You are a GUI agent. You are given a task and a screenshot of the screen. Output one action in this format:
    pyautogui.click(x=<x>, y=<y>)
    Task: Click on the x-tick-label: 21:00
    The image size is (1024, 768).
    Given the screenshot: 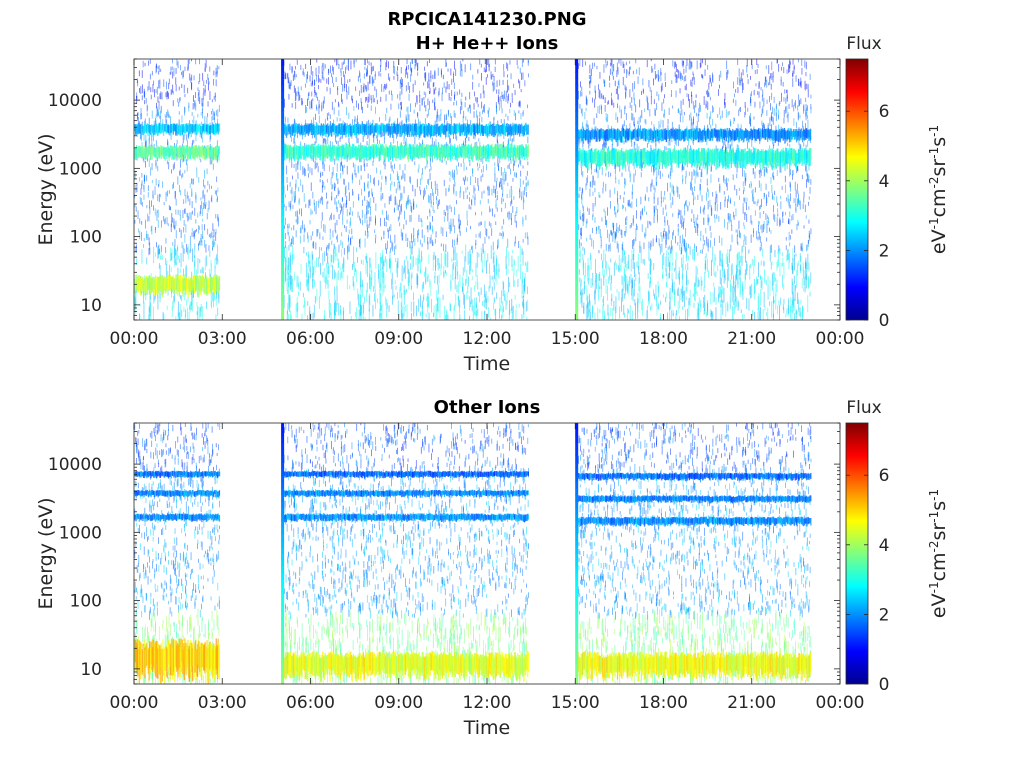 What is the action you would take?
    pyautogui.click(x=751, y=703)
    